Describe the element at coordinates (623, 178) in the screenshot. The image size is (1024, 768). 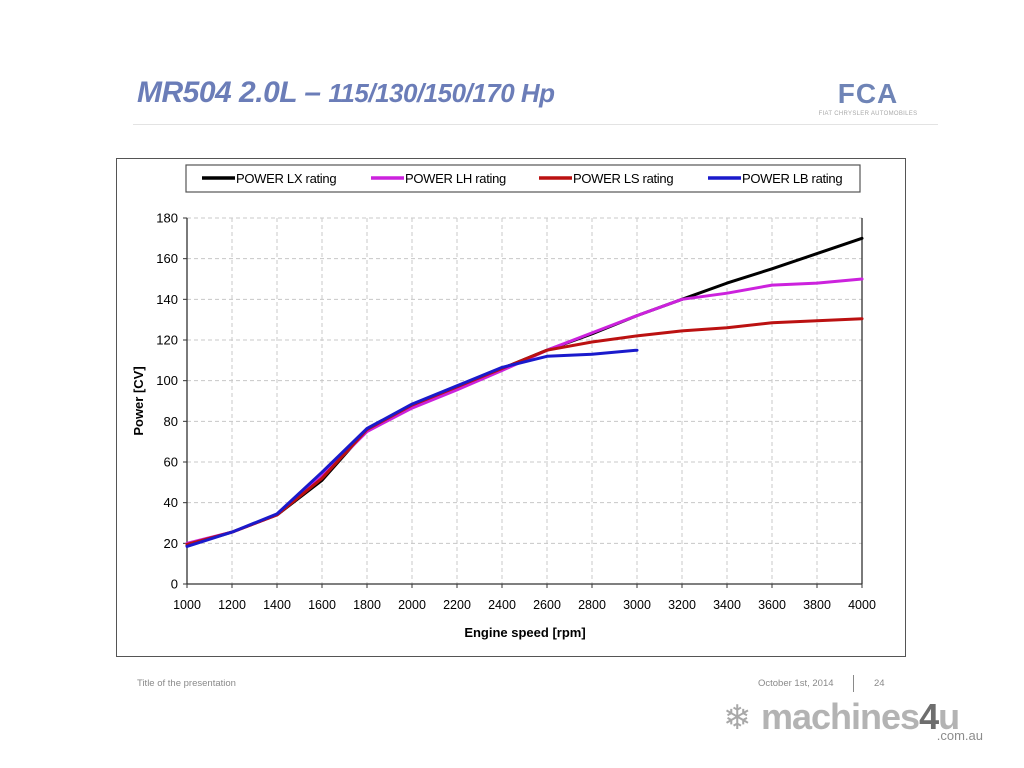
I see `legend-label: POWER LS rating` at that location.